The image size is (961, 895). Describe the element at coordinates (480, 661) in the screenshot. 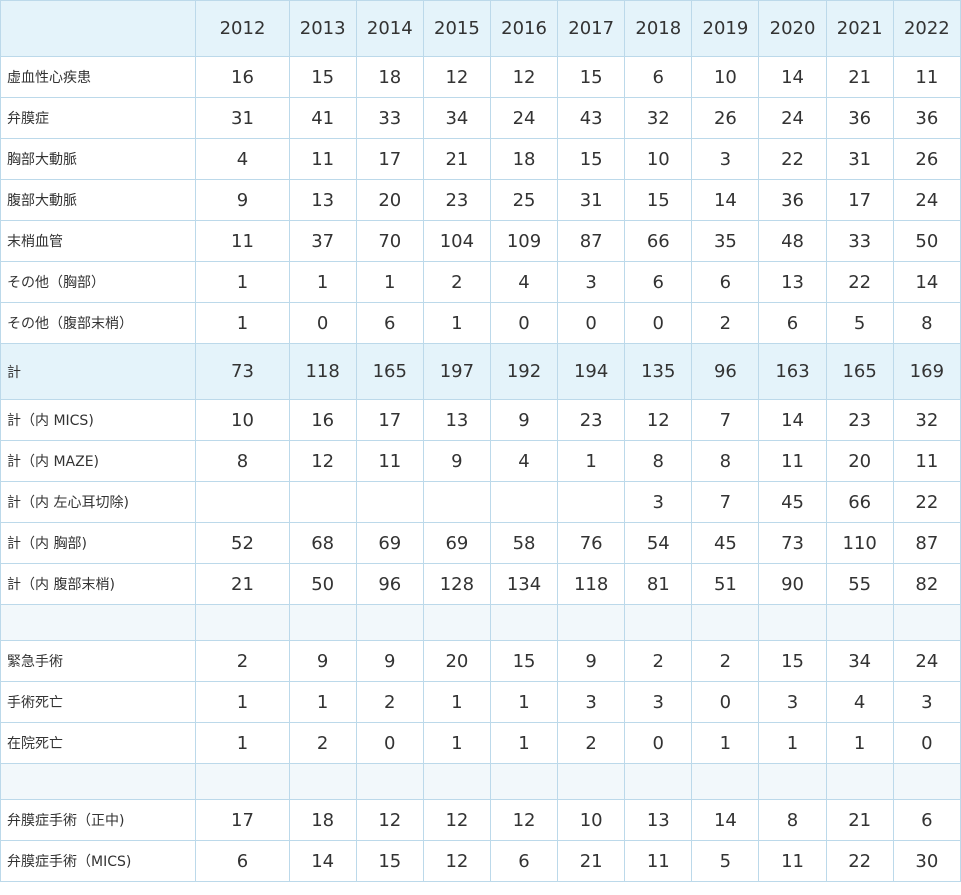

I see `table-row: 緊急手術 2 9 9 20 15 9 2 2 15 34 24` at that location.